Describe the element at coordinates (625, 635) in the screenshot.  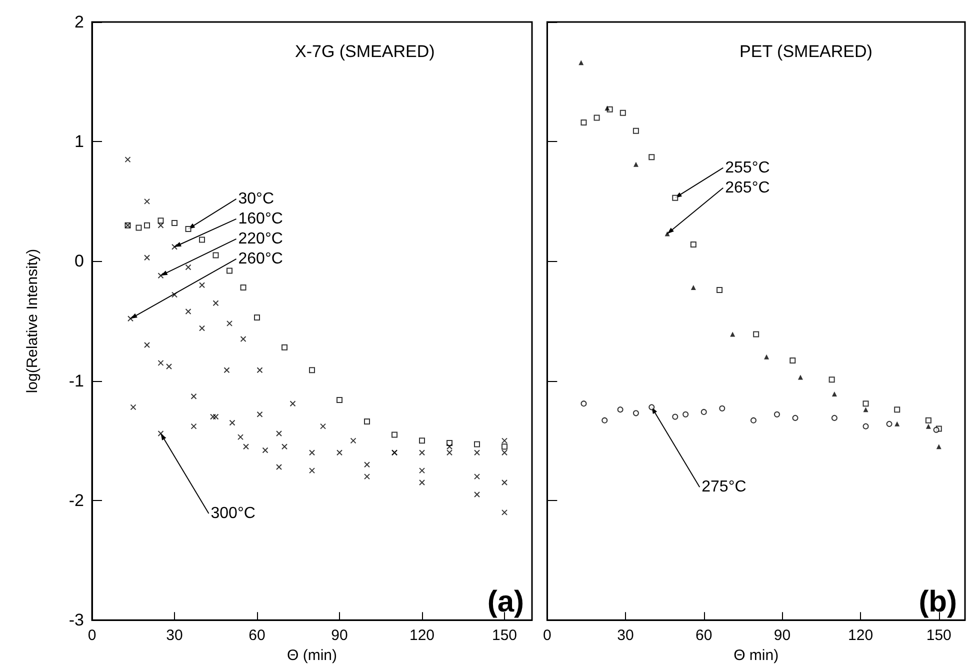
I see `x-tick-label: 30` at that location.